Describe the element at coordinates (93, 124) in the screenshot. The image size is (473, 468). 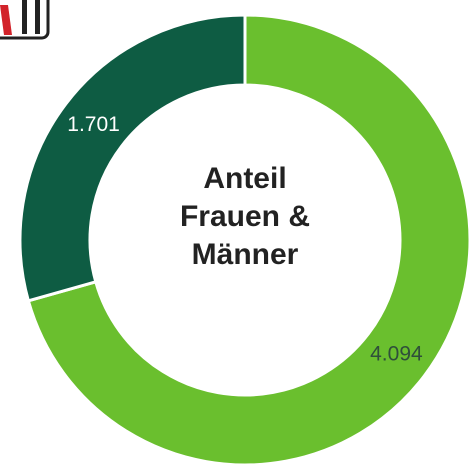
I see `data-label: 1.701` at that location.